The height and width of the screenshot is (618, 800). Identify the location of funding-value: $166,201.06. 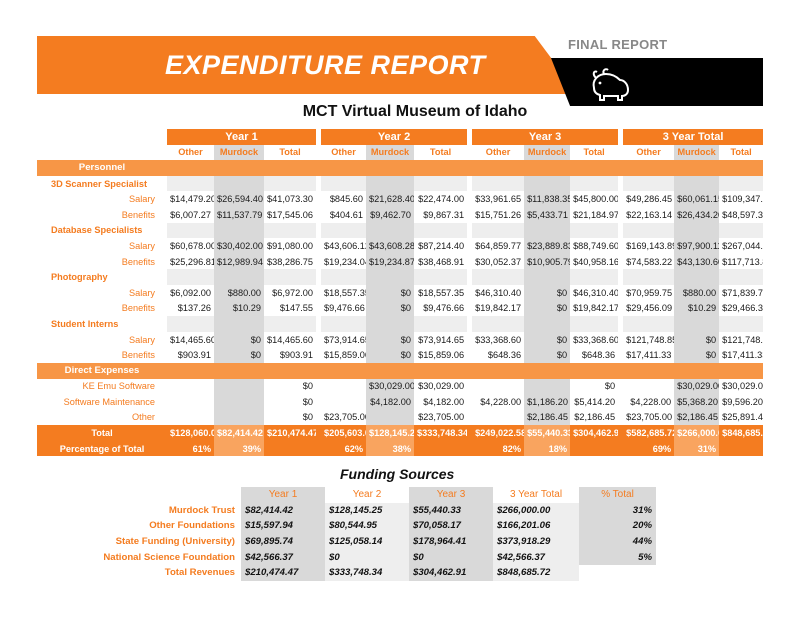
(536, 526).